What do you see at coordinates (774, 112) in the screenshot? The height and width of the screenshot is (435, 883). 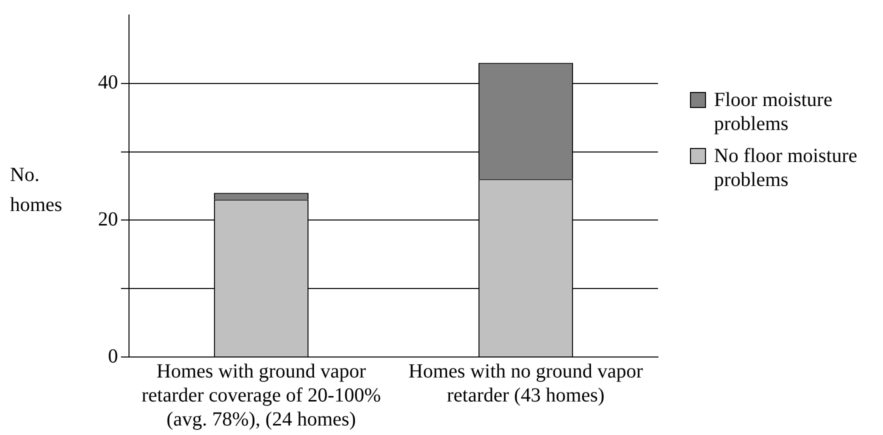 I see `legend-label: Floor moisture problems` at bounding box center [774, 112].